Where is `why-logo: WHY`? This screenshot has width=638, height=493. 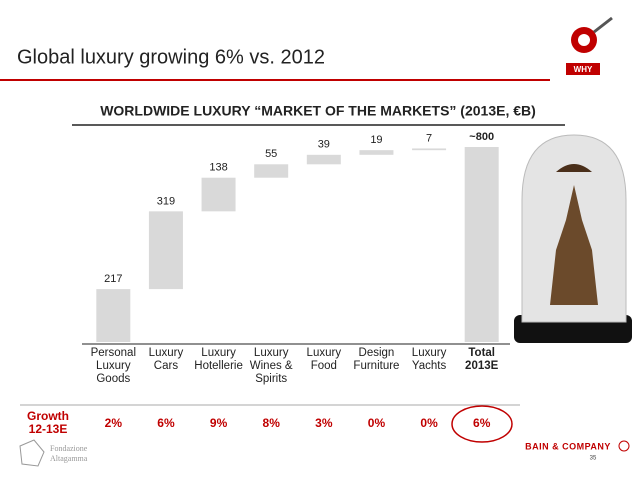
why-logo: WHY is located at coordinates (589, 45).